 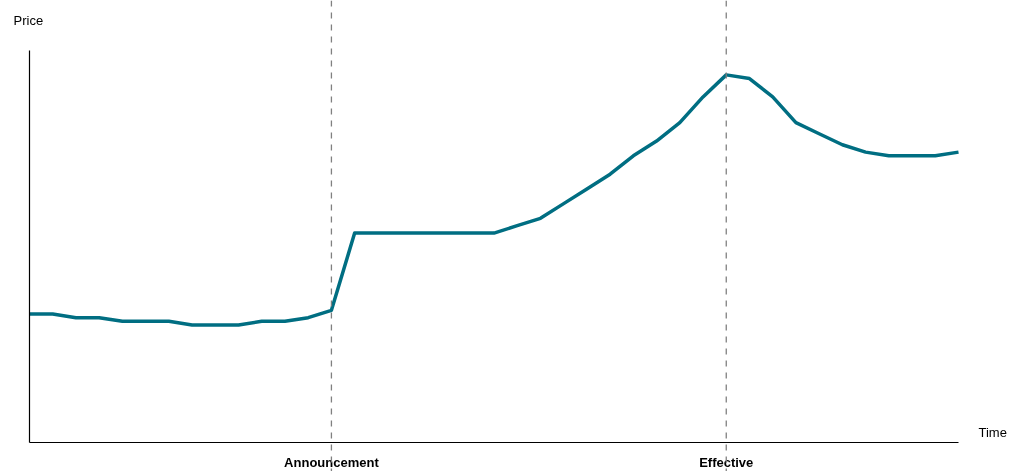 I want to click on x-tick-label: Effective, so click(x=726, y=462).